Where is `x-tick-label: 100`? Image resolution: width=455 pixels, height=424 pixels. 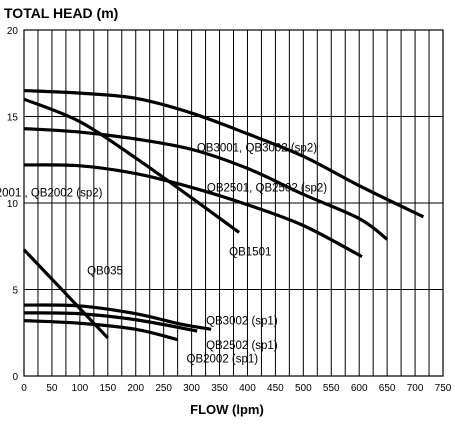 x-tick-label: 100 is located at coordinates (80, 388).